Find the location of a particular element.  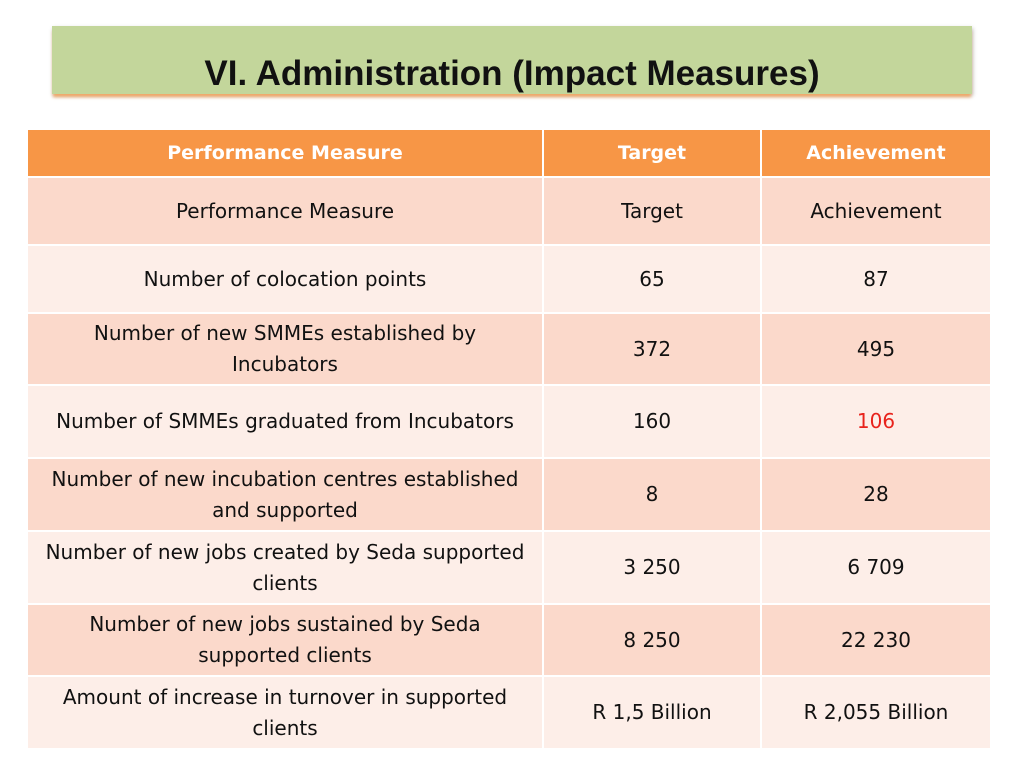

target-cell: 160 is located at coordinates (652, 421).